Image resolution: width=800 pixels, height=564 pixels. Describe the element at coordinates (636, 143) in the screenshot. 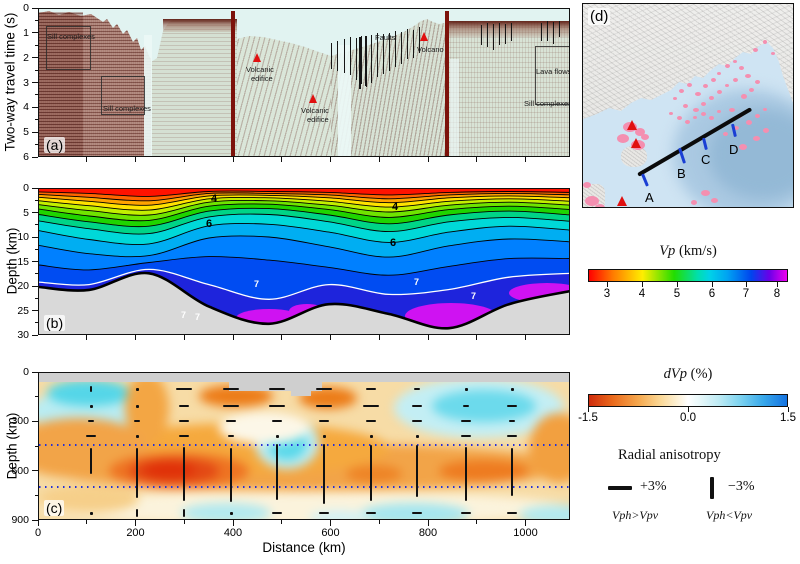

I see `volcano-triangle-icon` at that location.